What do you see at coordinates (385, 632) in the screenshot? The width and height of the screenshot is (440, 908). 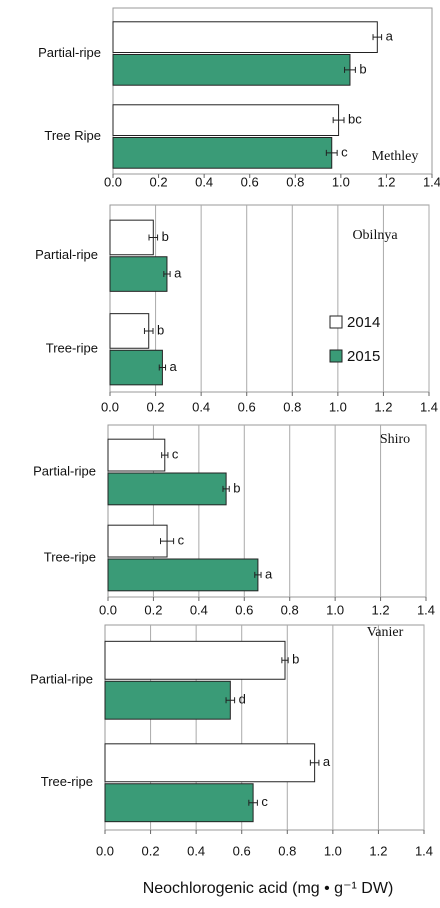 I see `chart-title: Vanier` at bounding box center [385, 632].